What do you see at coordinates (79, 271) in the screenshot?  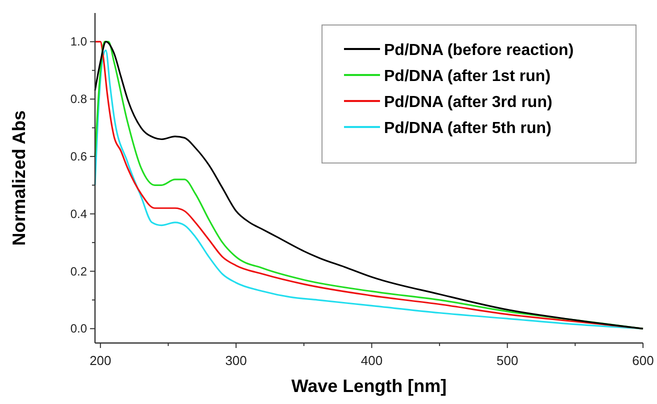 I see `y-tick-label: 0.2` at bounding box center [79, 271].